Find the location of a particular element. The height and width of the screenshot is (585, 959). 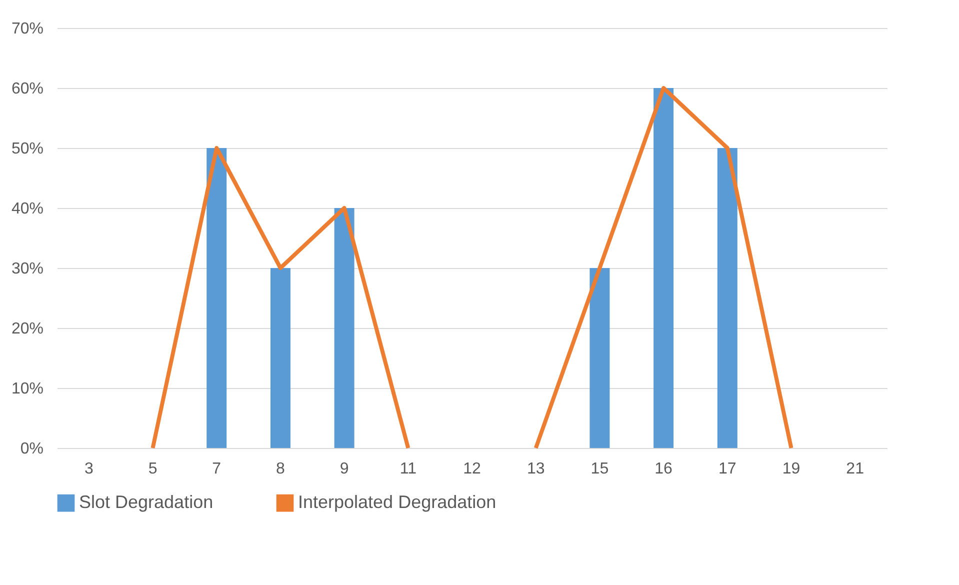

y-tick-label: 10% is located at coordinates (27, 389).